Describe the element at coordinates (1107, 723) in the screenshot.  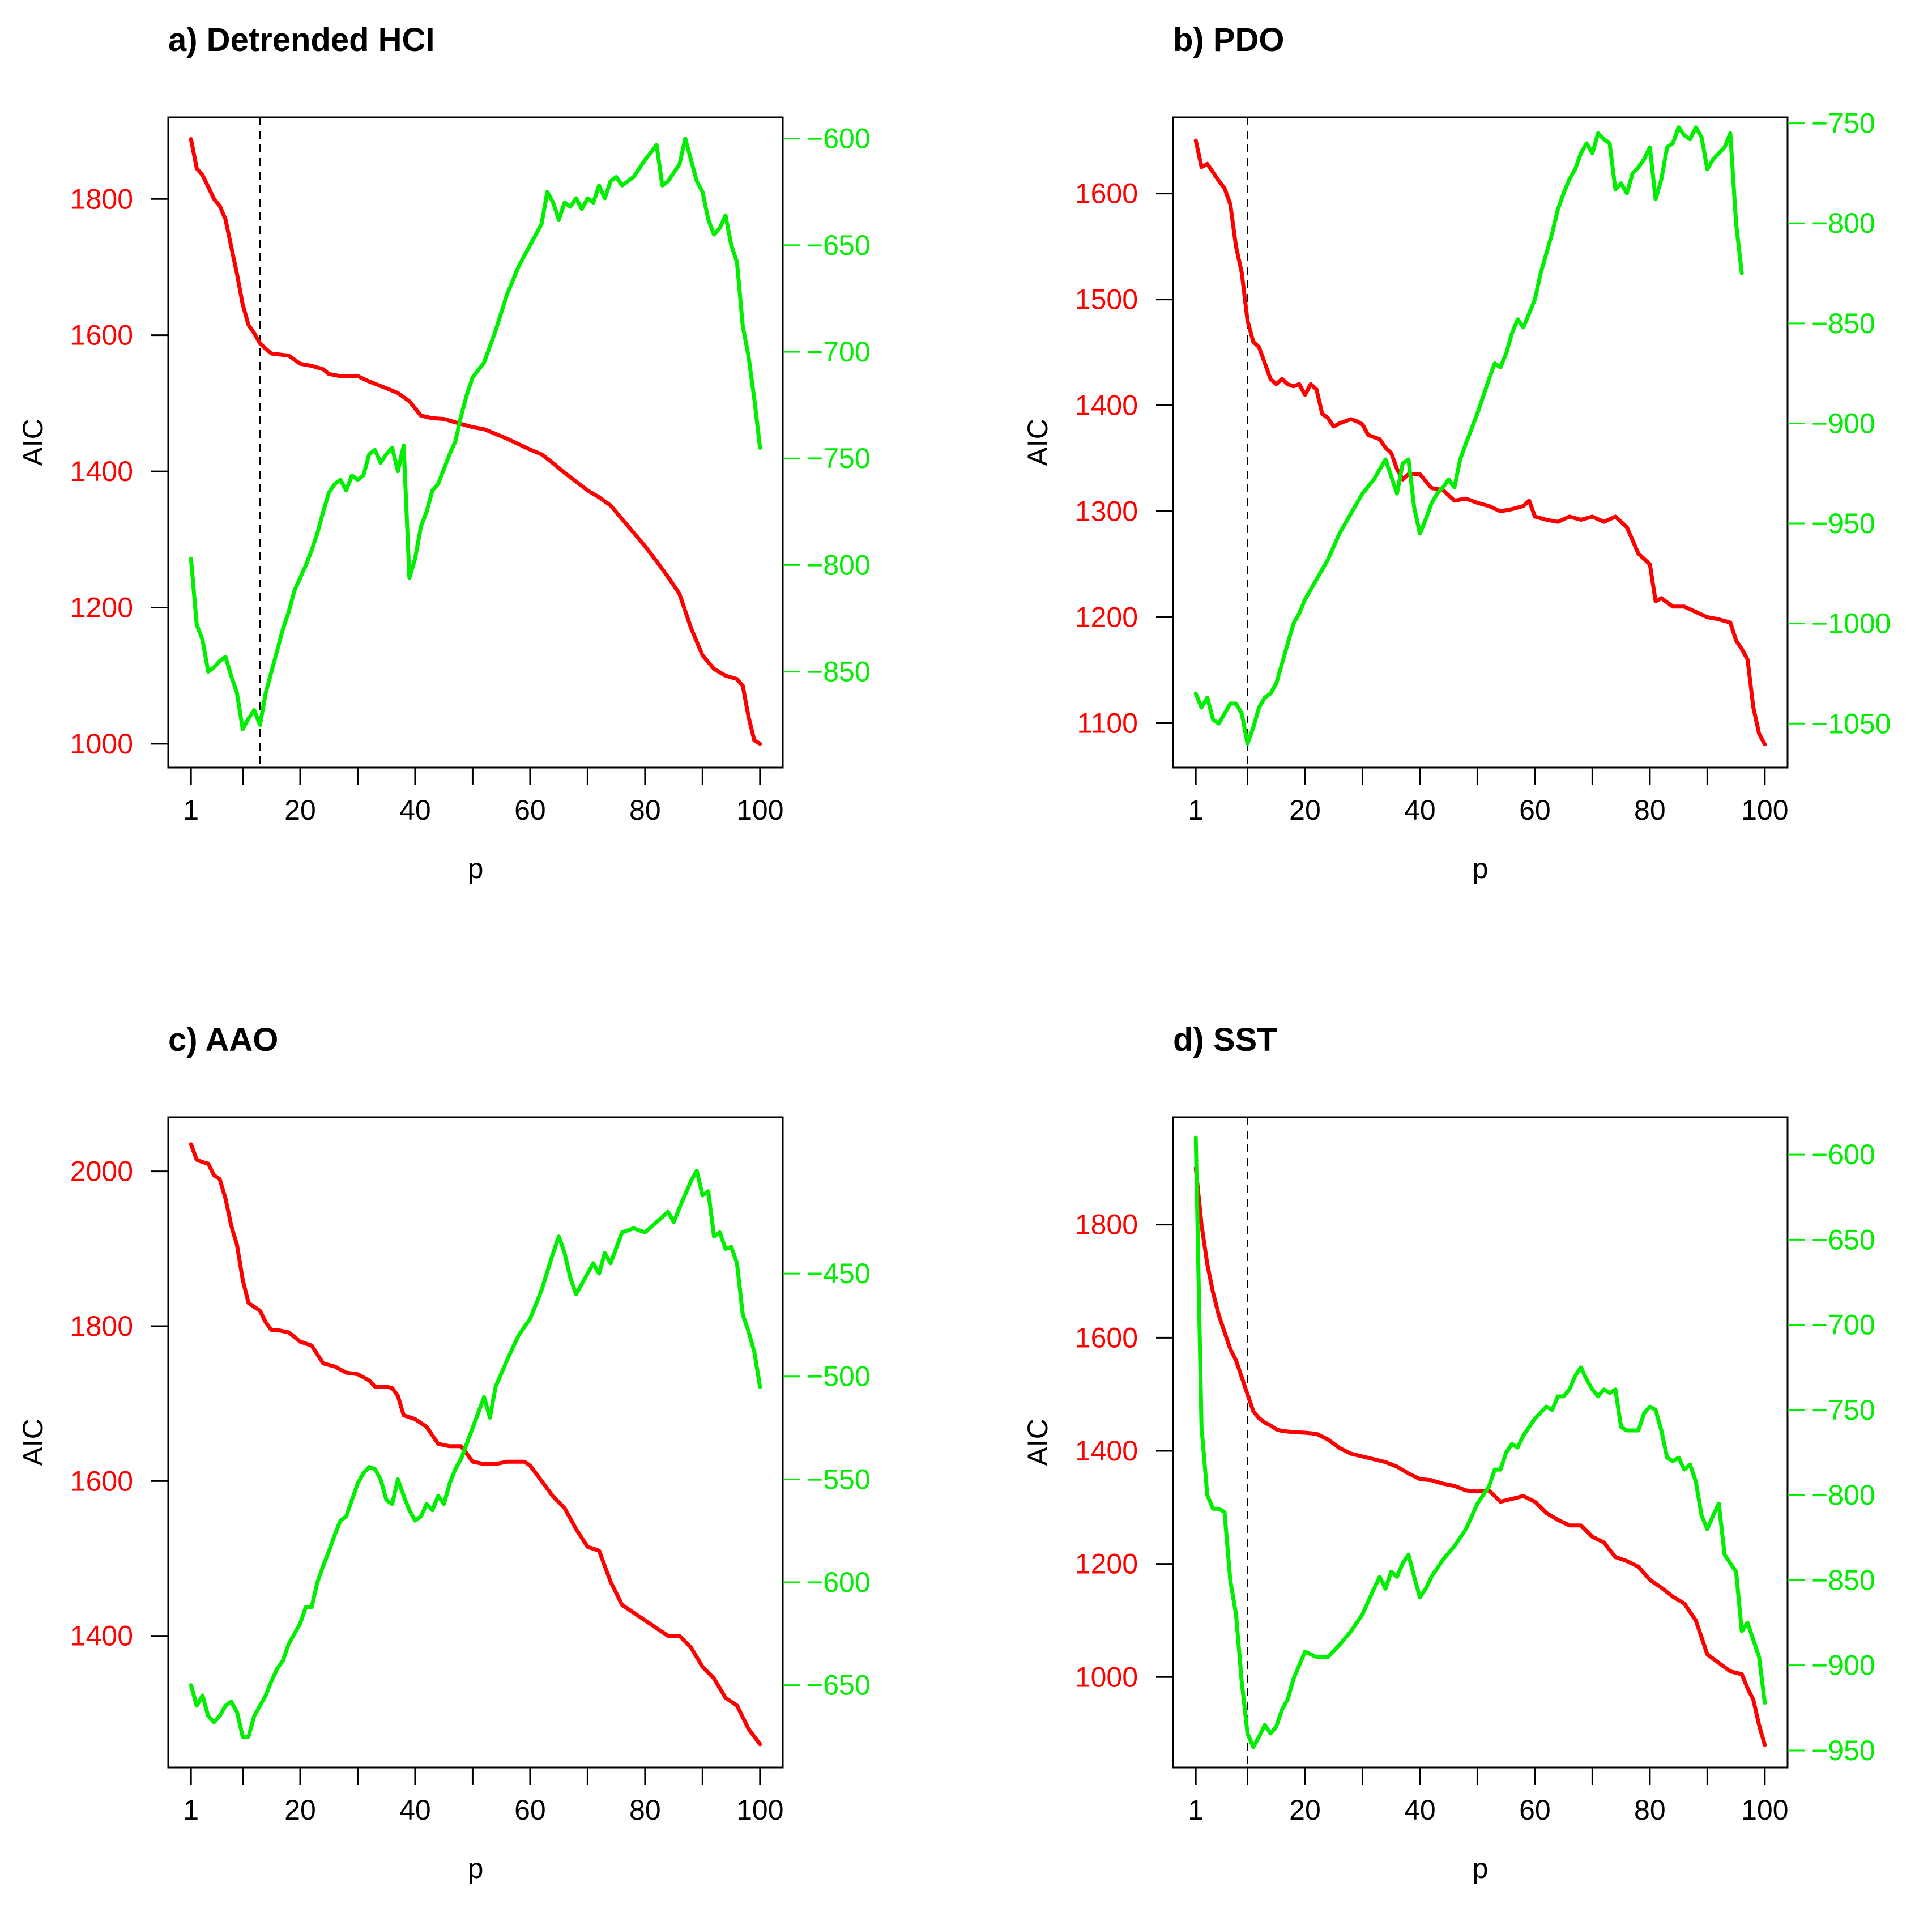
I see `y-tick-label: 1100` at that location.